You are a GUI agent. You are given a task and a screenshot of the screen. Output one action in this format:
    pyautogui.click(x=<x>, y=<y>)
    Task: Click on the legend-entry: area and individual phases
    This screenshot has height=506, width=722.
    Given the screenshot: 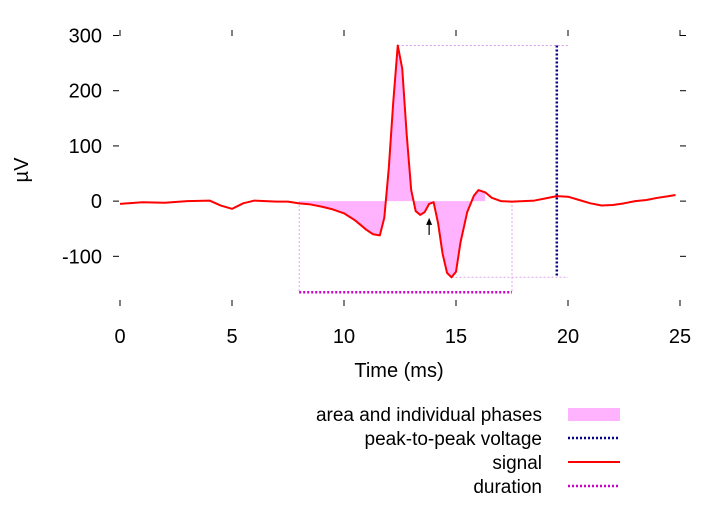 What is the action you would take?
    pyautogui.click(x=468, y=415)
    